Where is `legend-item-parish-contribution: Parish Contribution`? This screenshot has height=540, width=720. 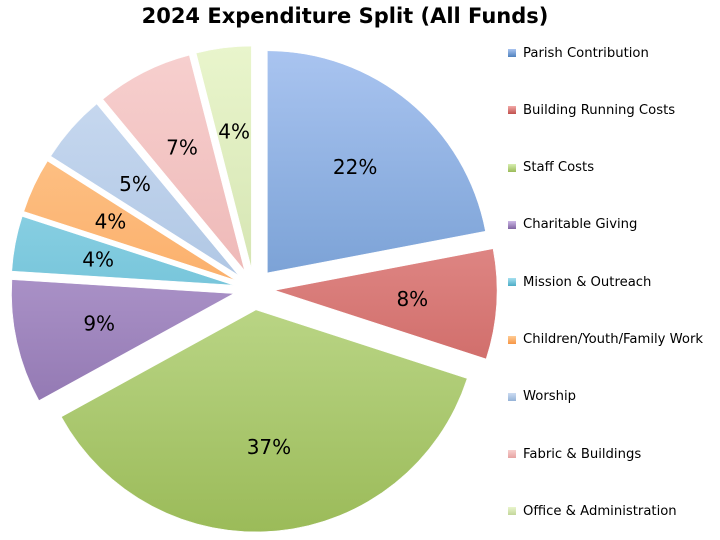 legend-item-parish-contribution: Parish Contribution is located at coordinates (578, 53).